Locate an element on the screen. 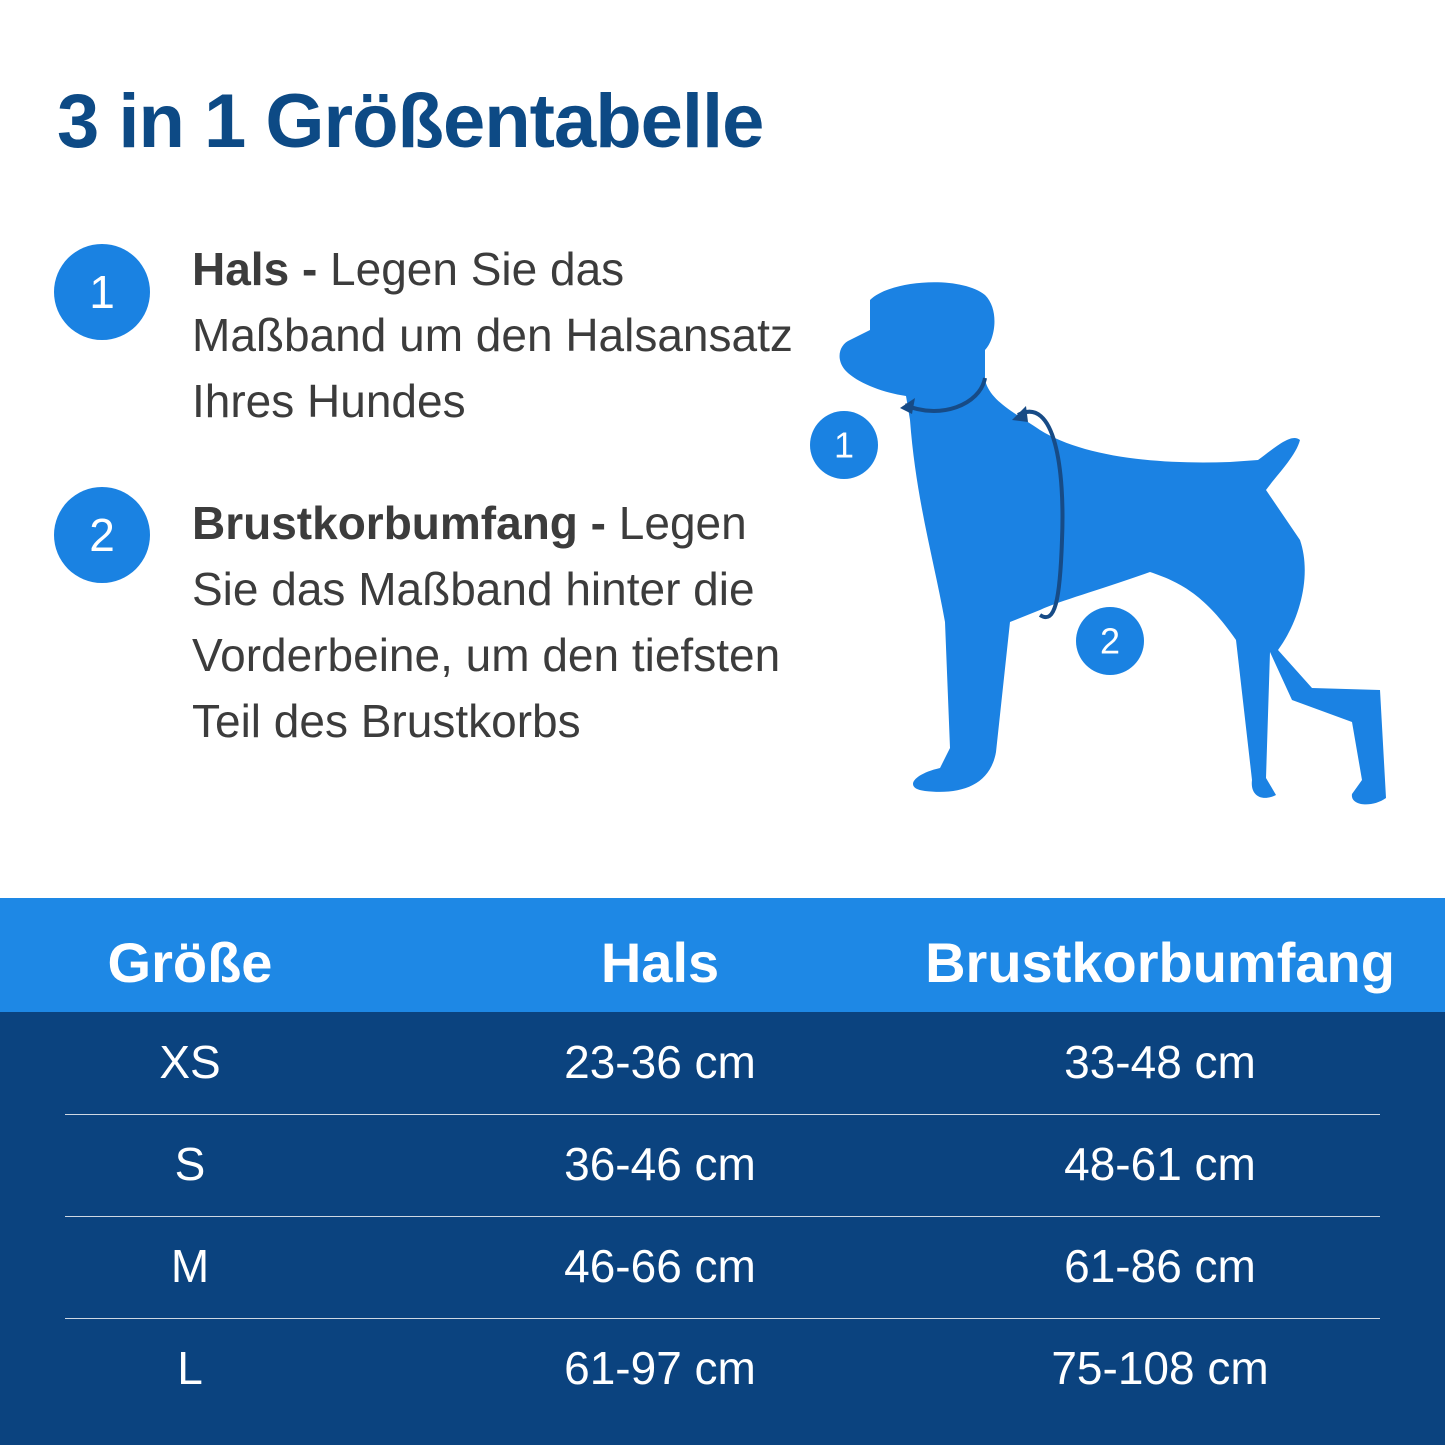  table-cell: 36-46 cm is located at coordinates (660, 1164).